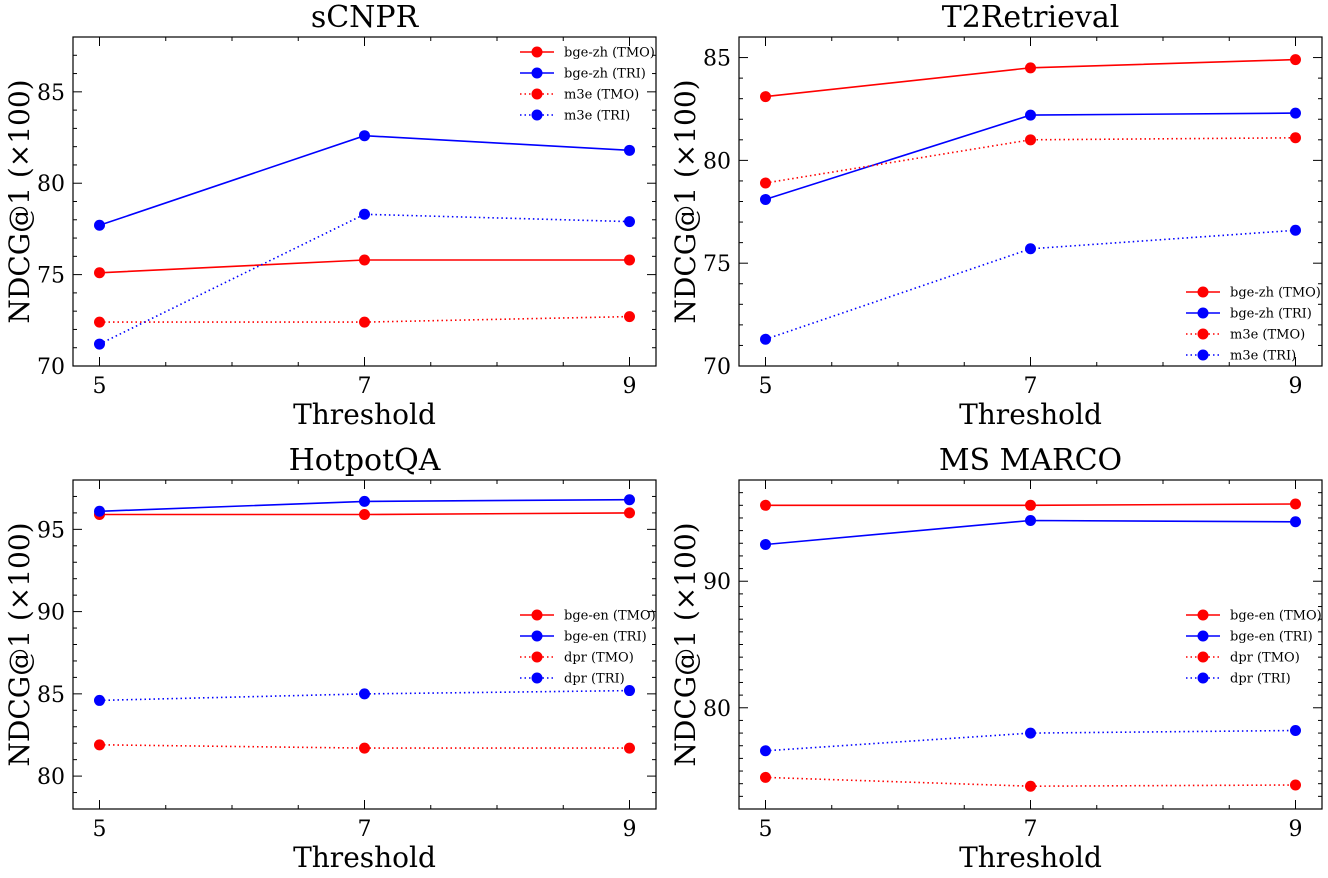 The image size is (1328, 878). I want to click on legend-label: bge-zh (TMO), so click(609, 53).